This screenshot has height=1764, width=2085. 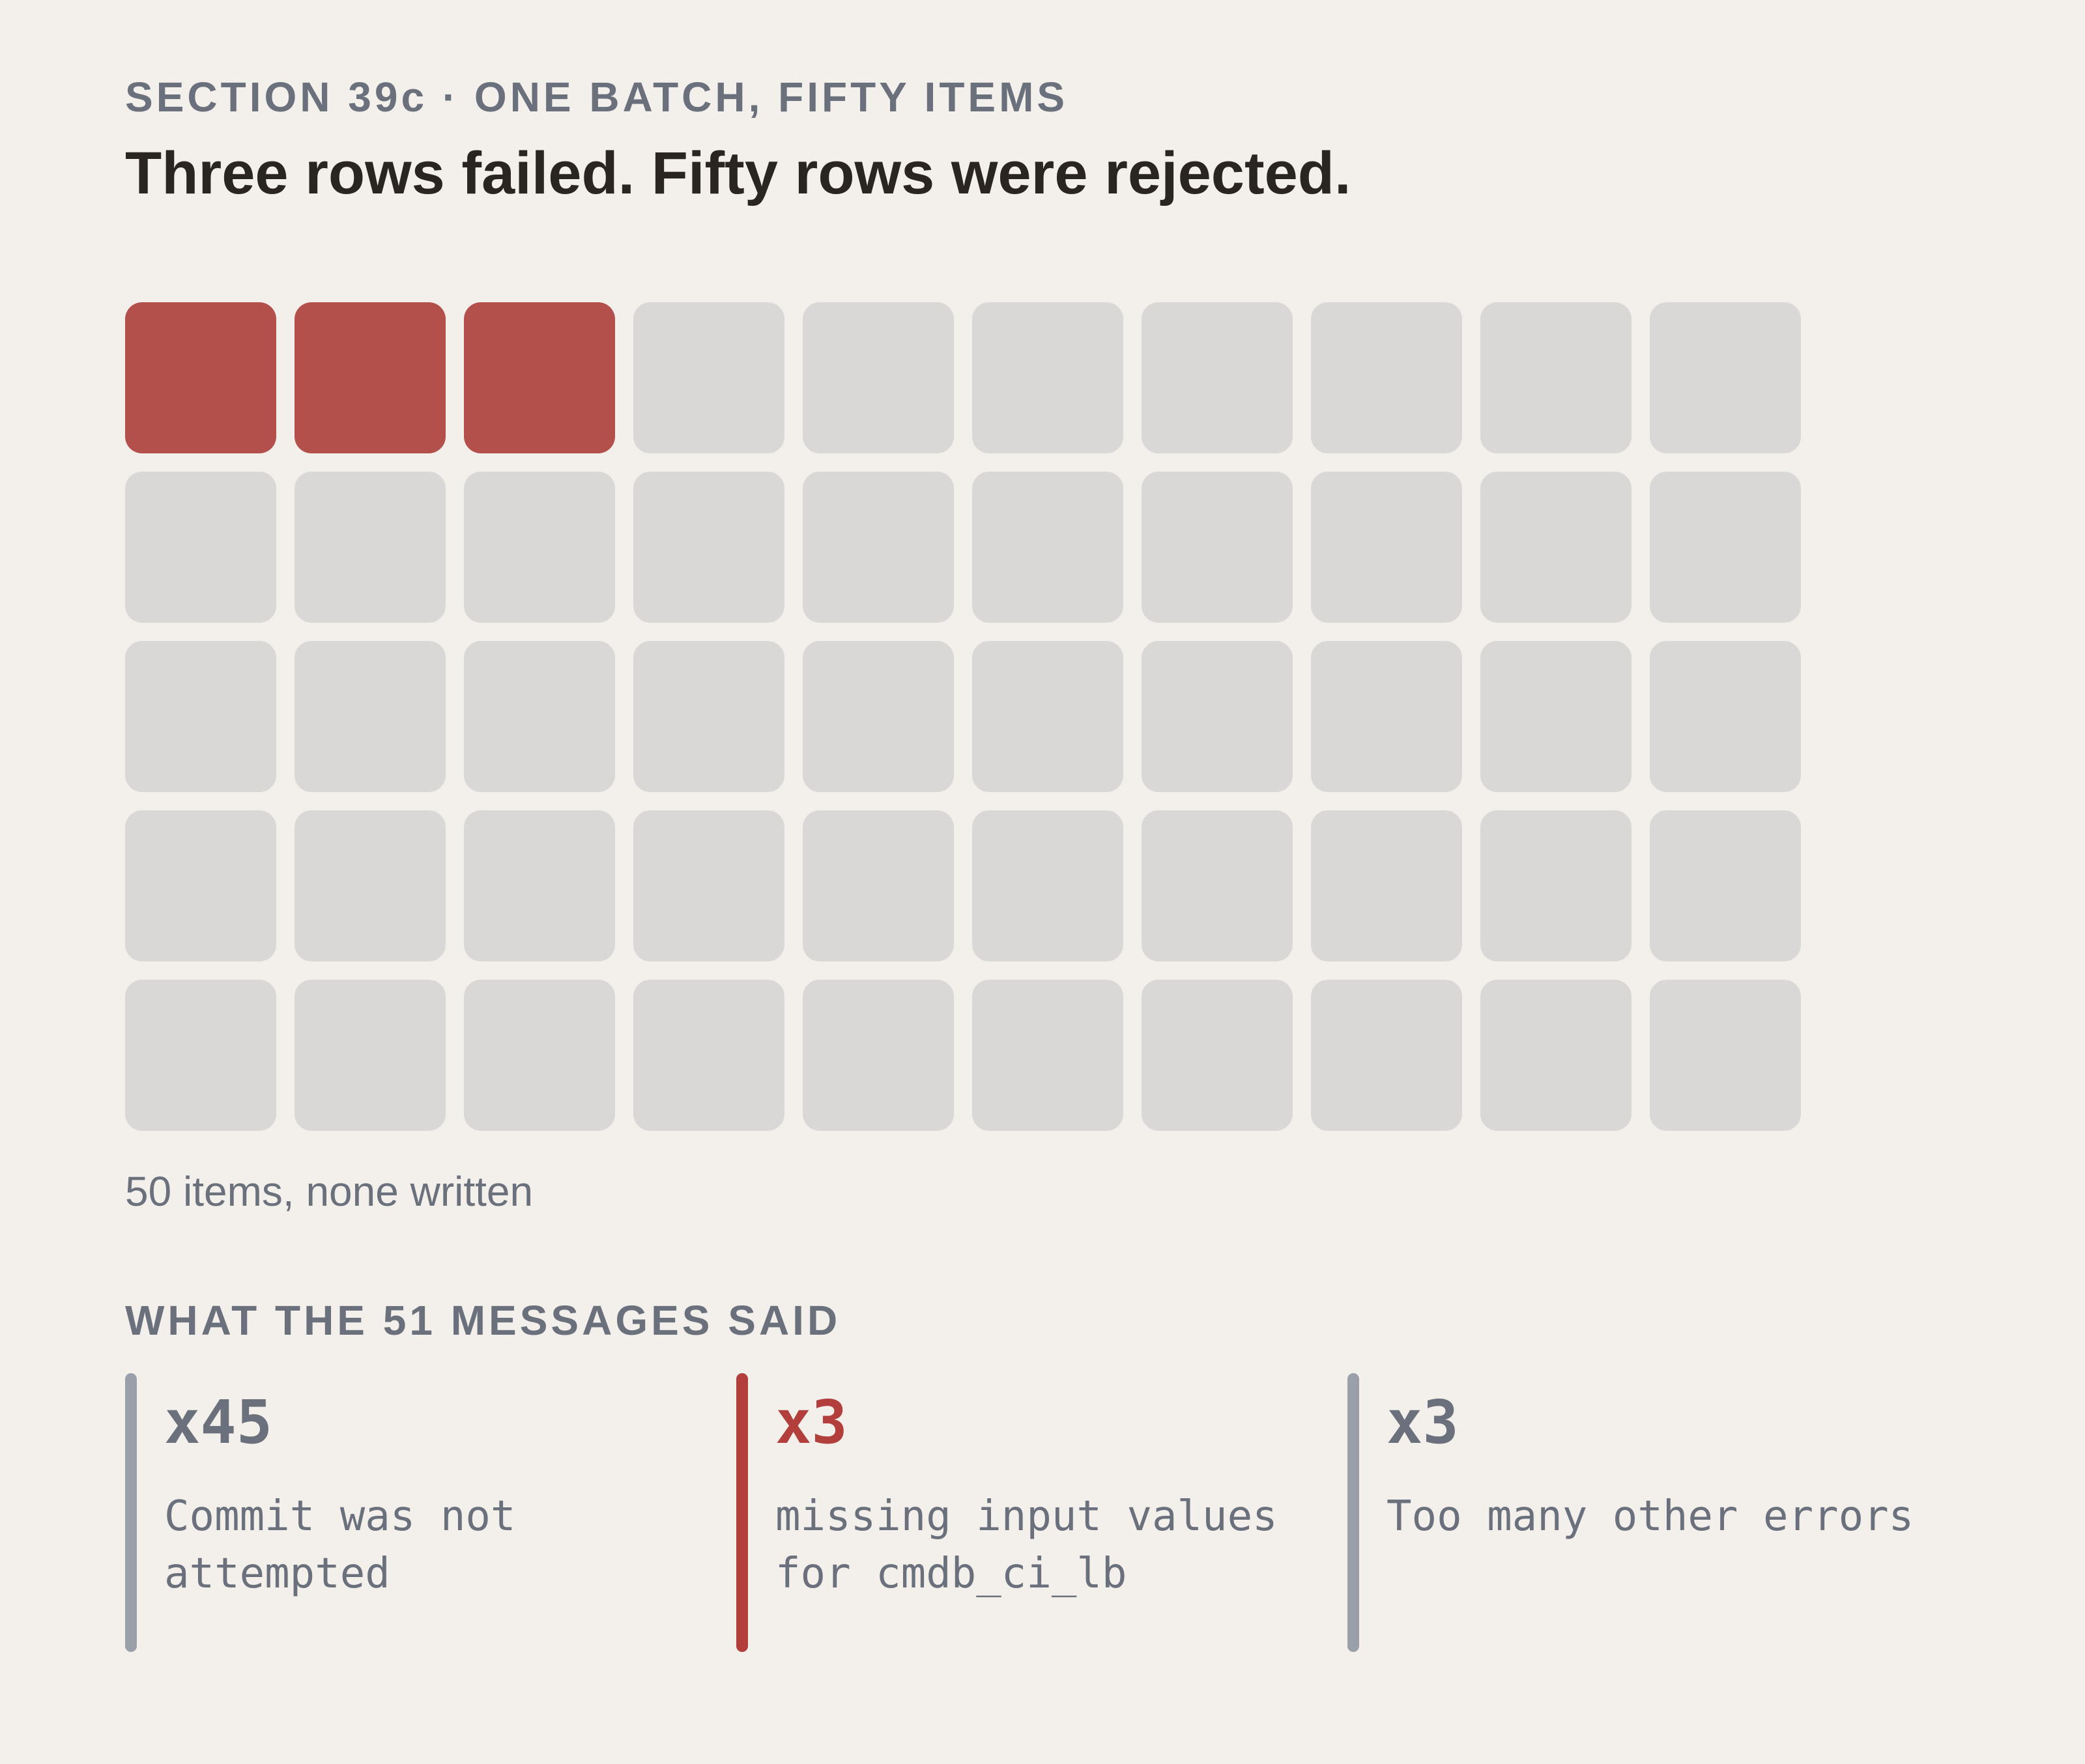 What do you see at coordinates (219, 1422) in the screenshot?
I see `message-count: x45` at bounding box center [219, 1422].